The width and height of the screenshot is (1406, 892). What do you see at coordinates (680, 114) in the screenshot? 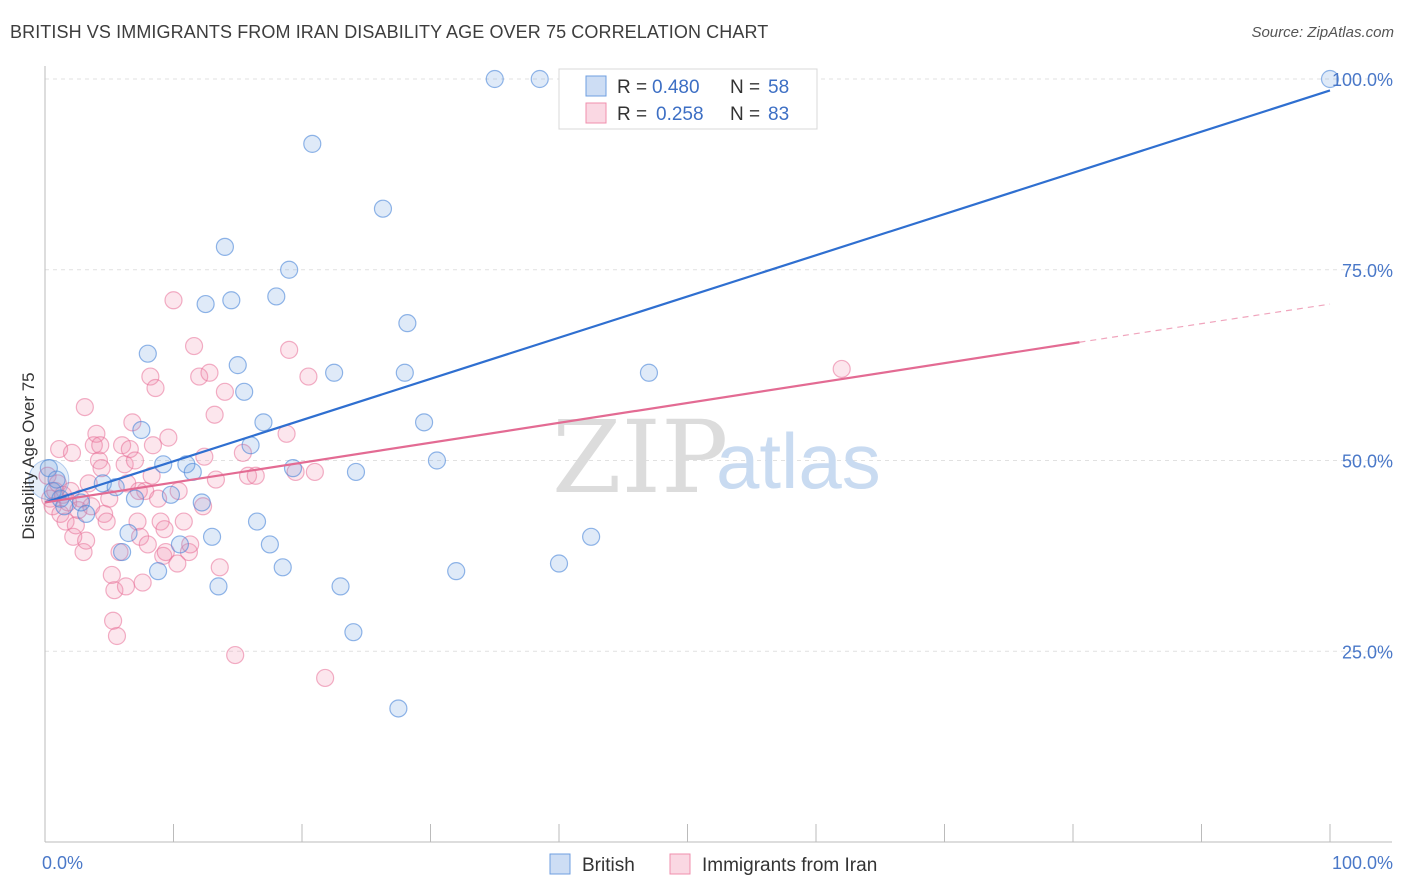
I see `legend-r-value: 0.258` at bounding box center [680, 114].